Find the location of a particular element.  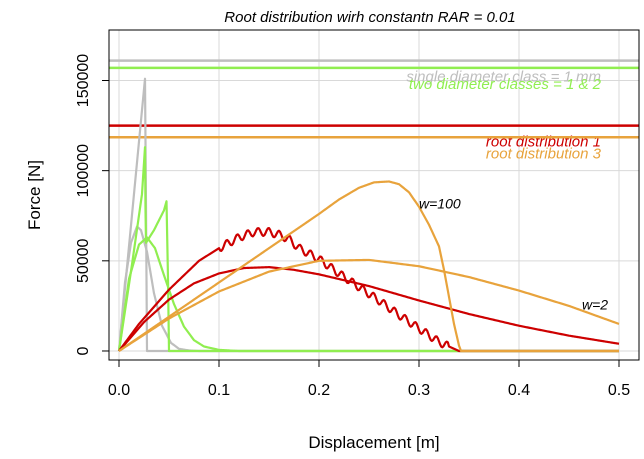

y-tick-label-3: 150000 is located at coordinates (83, 80).